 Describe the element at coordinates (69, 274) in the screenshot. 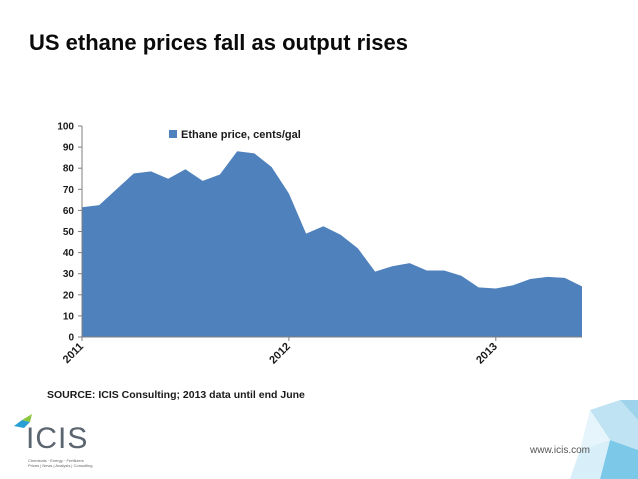

I see `y-tick-label: 30` at that location.